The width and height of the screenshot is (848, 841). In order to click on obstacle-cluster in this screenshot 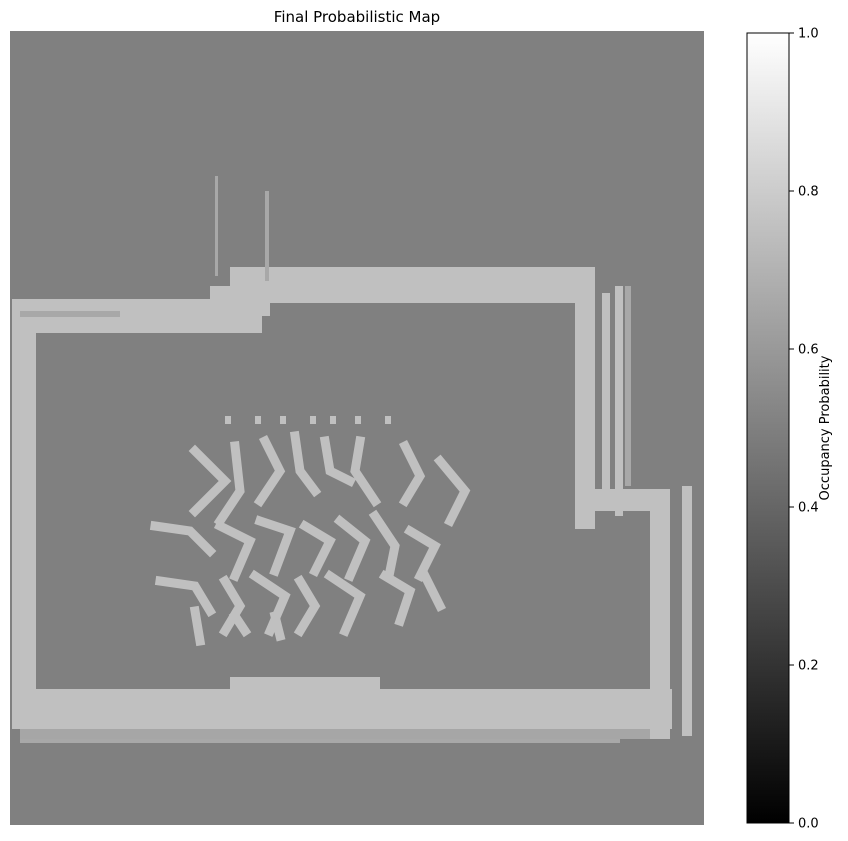, I will do `click(310, 538)`.